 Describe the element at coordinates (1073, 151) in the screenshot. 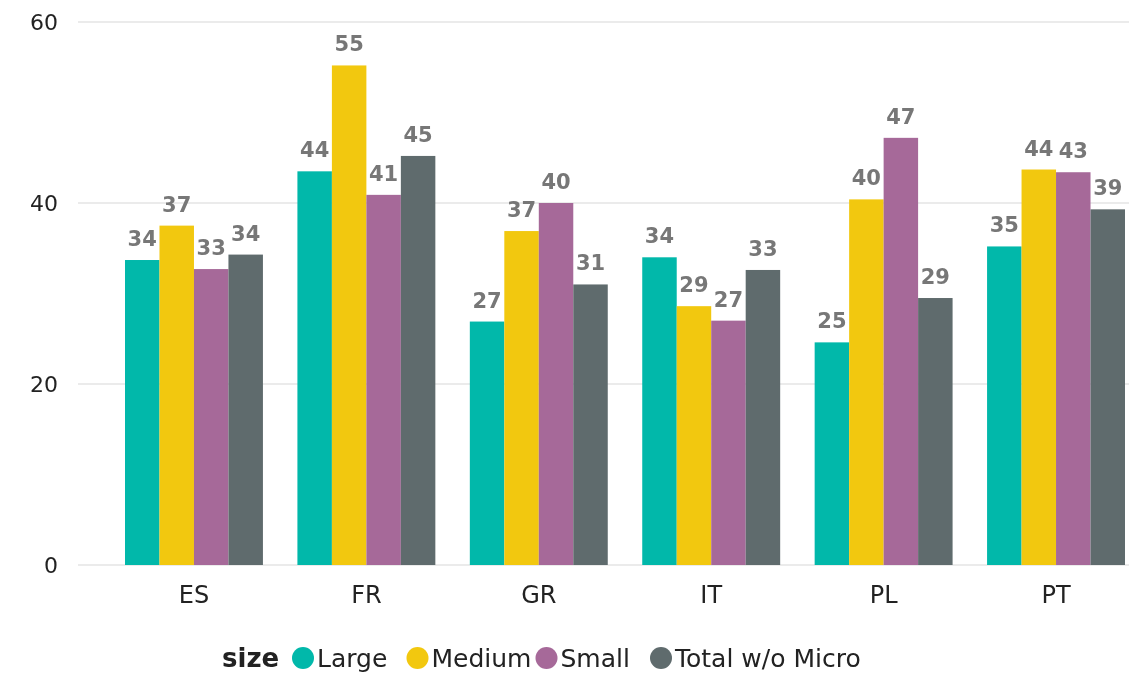

I see `data-label: 43` at that location.